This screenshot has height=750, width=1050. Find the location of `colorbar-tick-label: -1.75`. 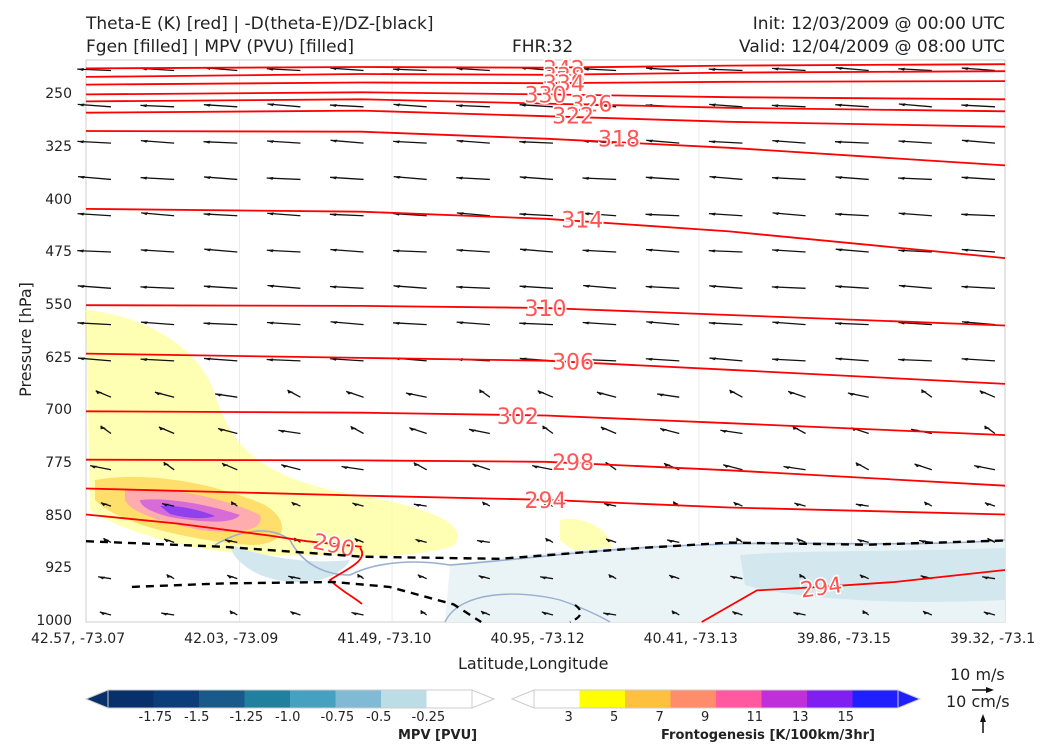

colorbar-tick-label: -1.75 is located at coordinates (155, 717).